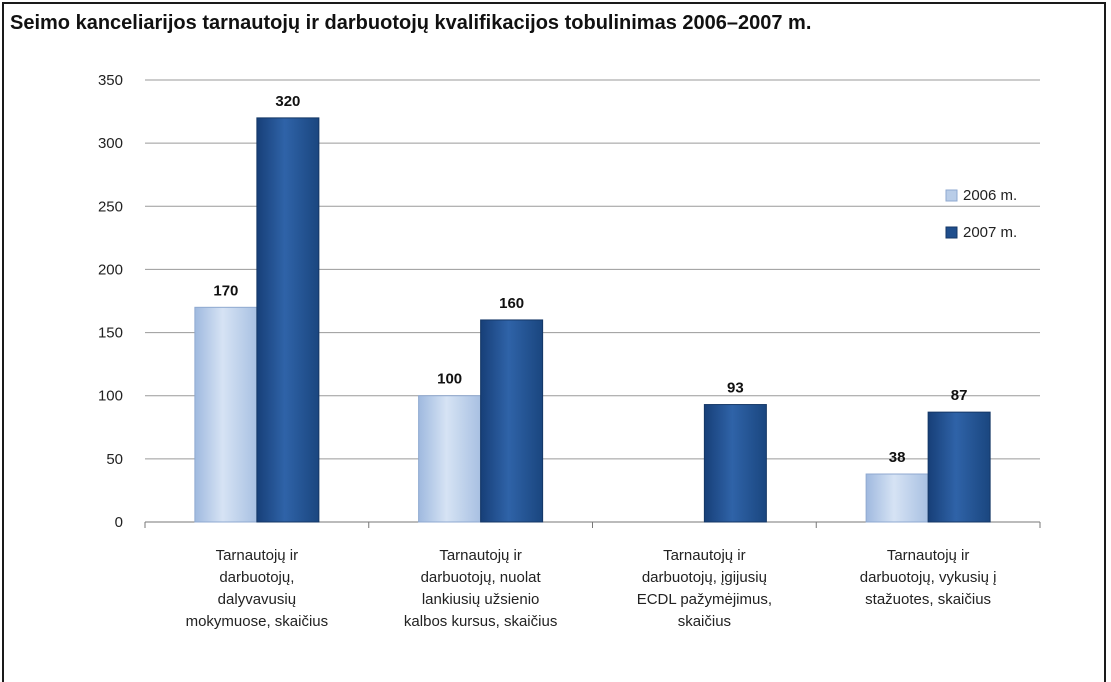  Describe the element at coordinates (928, 577) in the screenshot. I see `x-category-label: darbuotojų, vykusių į` at that location.